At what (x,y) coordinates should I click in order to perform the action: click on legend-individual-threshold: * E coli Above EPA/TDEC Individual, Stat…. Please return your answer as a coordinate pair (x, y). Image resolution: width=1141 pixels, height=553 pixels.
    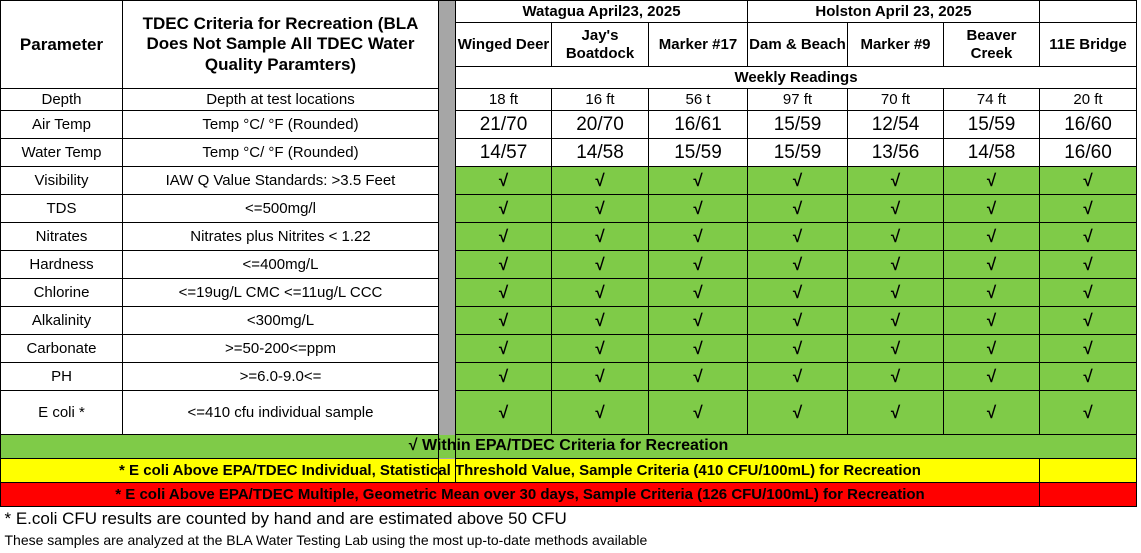
    Looking at the image, I should click on (520, 470).